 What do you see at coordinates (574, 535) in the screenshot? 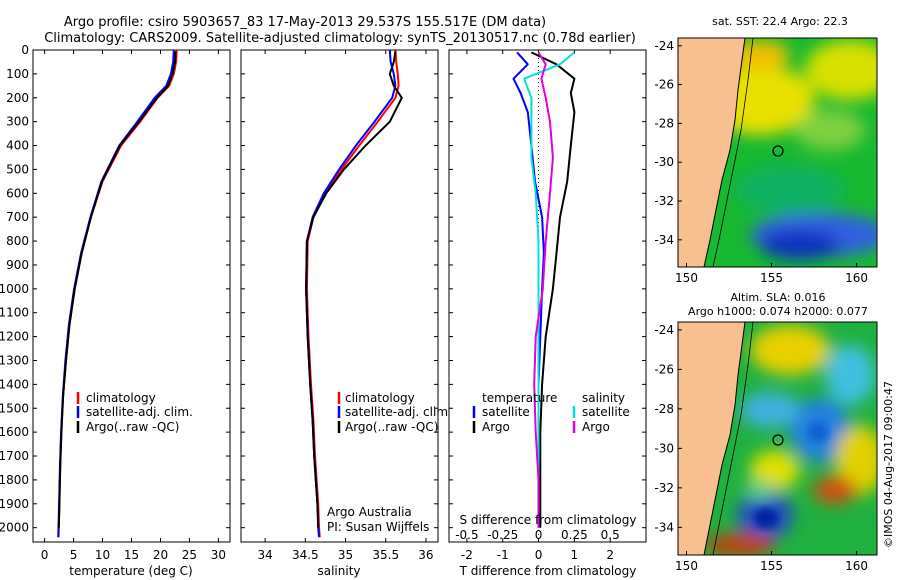
I see `s-difference-tick-label: 0.25` at bounding box center [574, 535].